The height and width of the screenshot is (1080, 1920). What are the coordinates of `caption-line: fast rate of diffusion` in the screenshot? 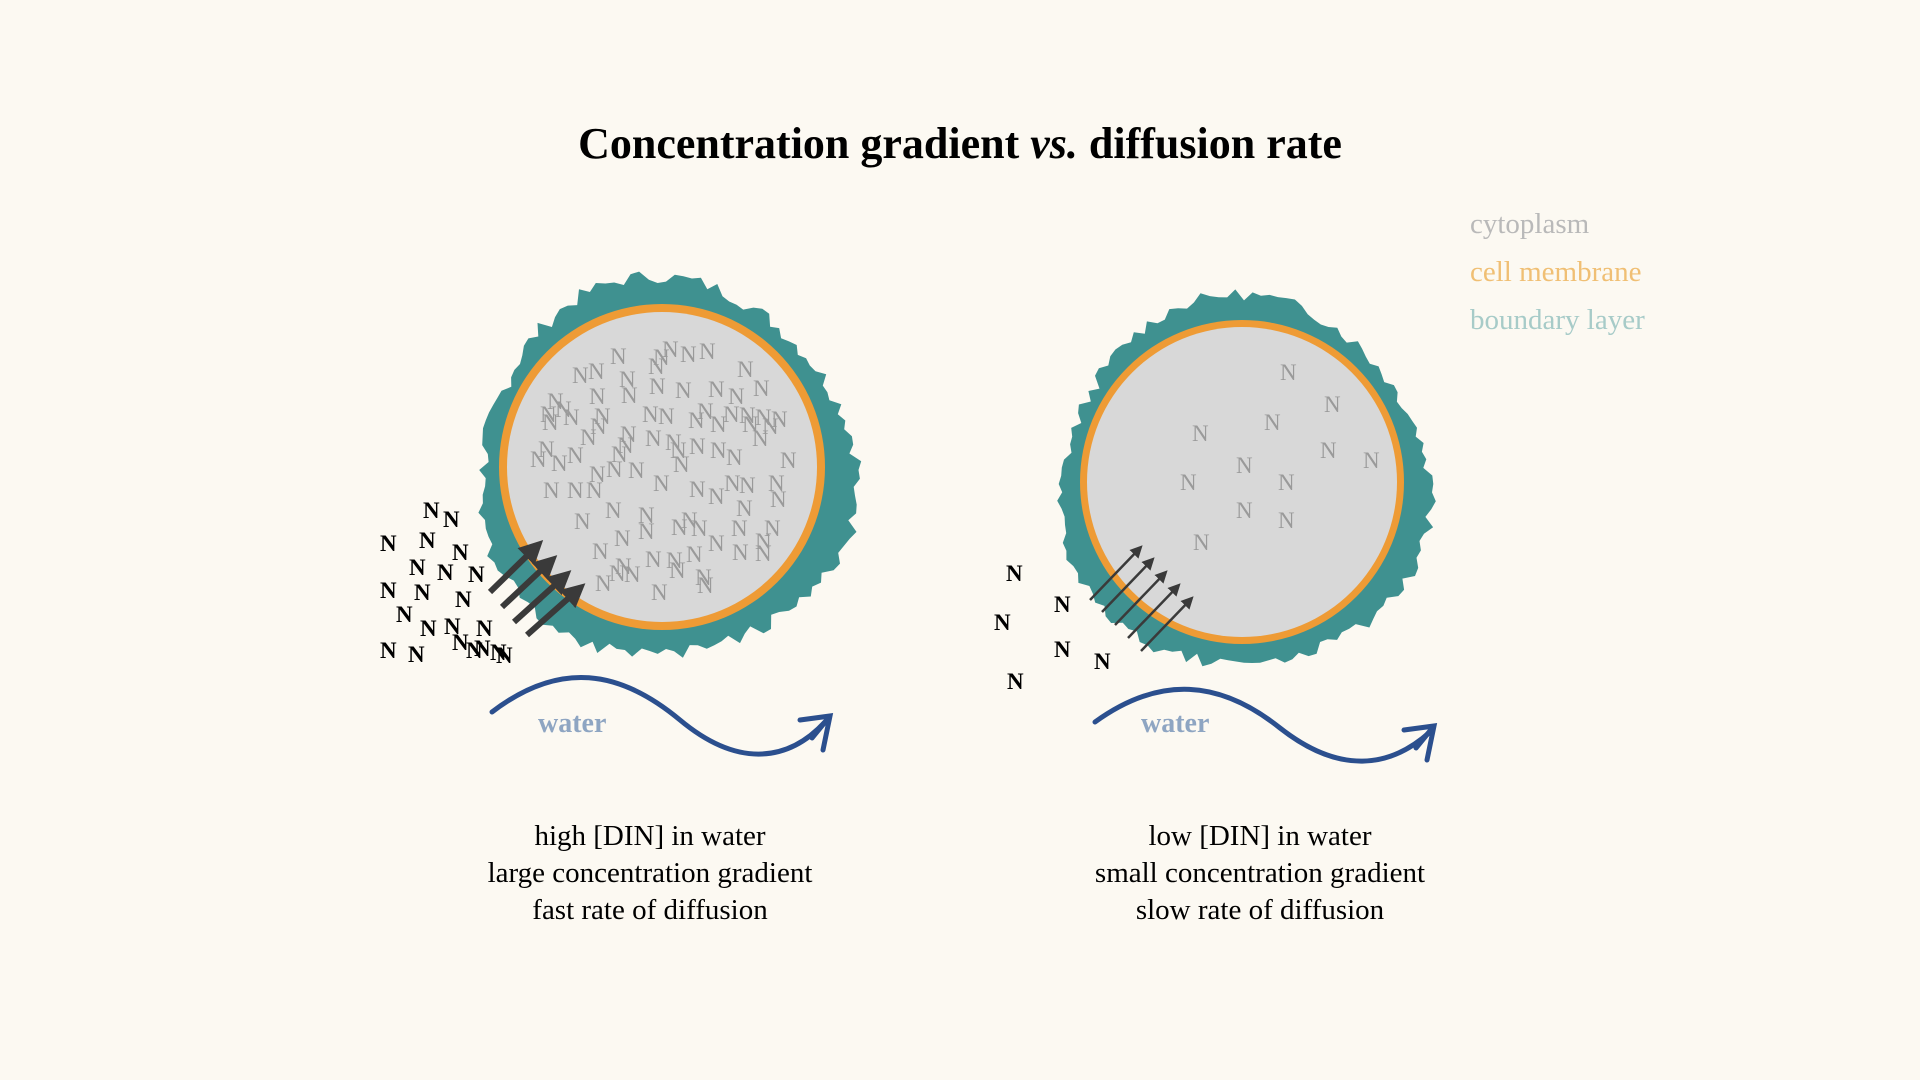 It's located at (650, 910).